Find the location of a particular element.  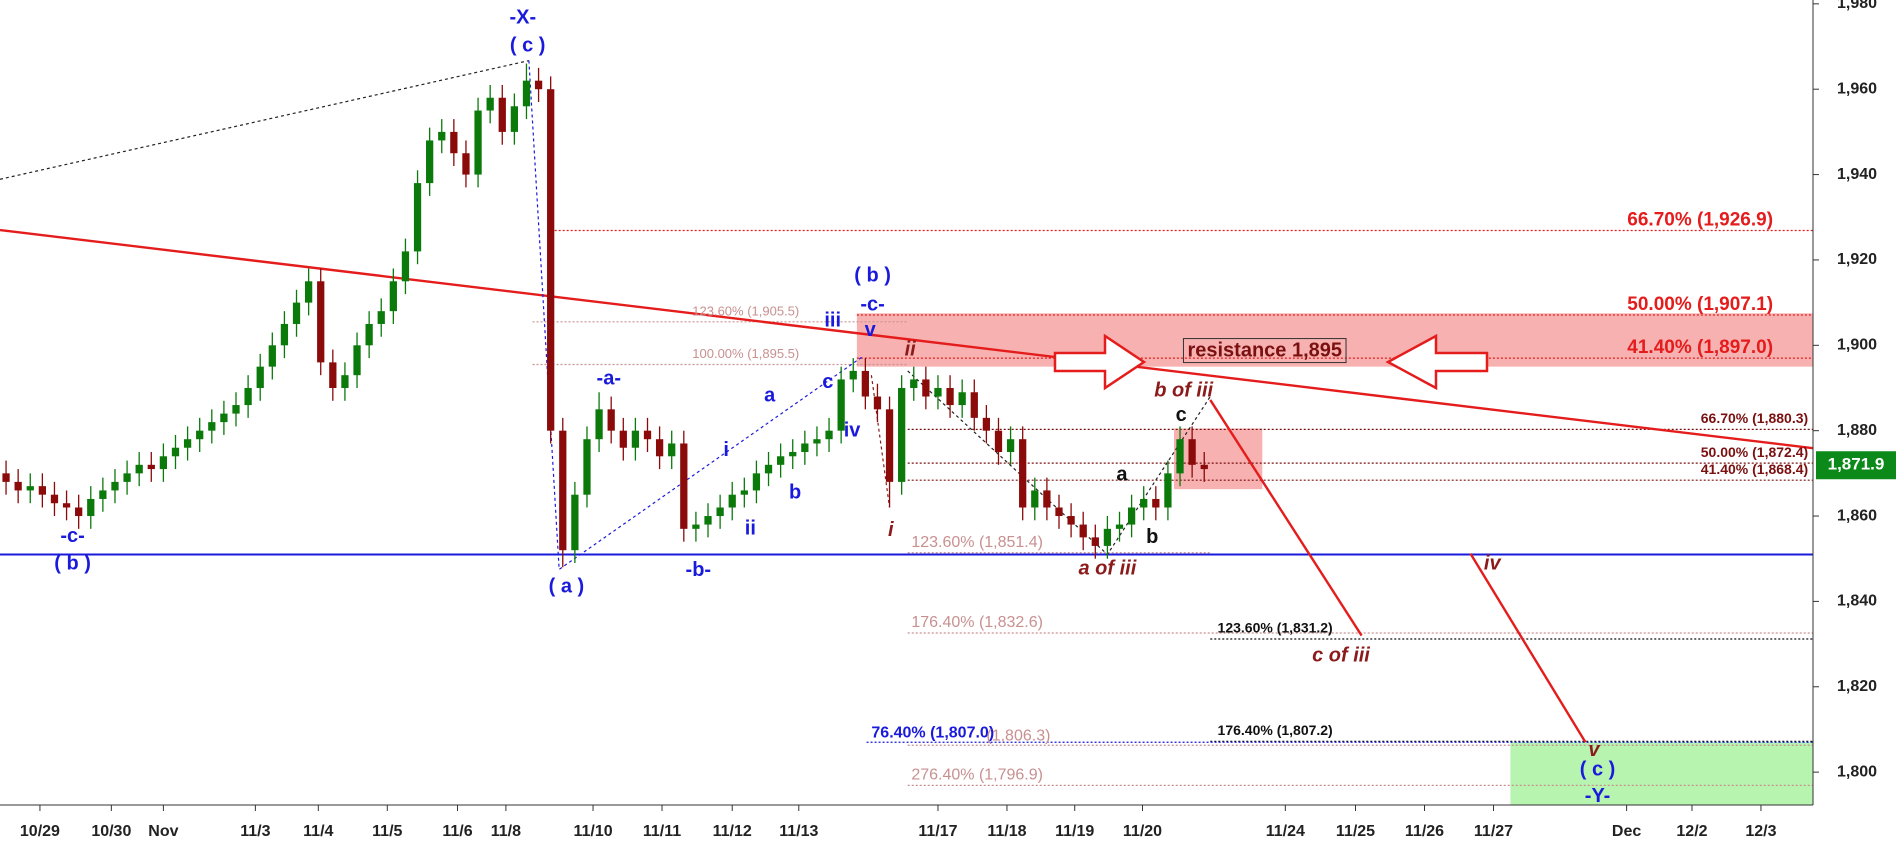

last-price-label: 1,871.9 is located at coordinates (1856, 464).